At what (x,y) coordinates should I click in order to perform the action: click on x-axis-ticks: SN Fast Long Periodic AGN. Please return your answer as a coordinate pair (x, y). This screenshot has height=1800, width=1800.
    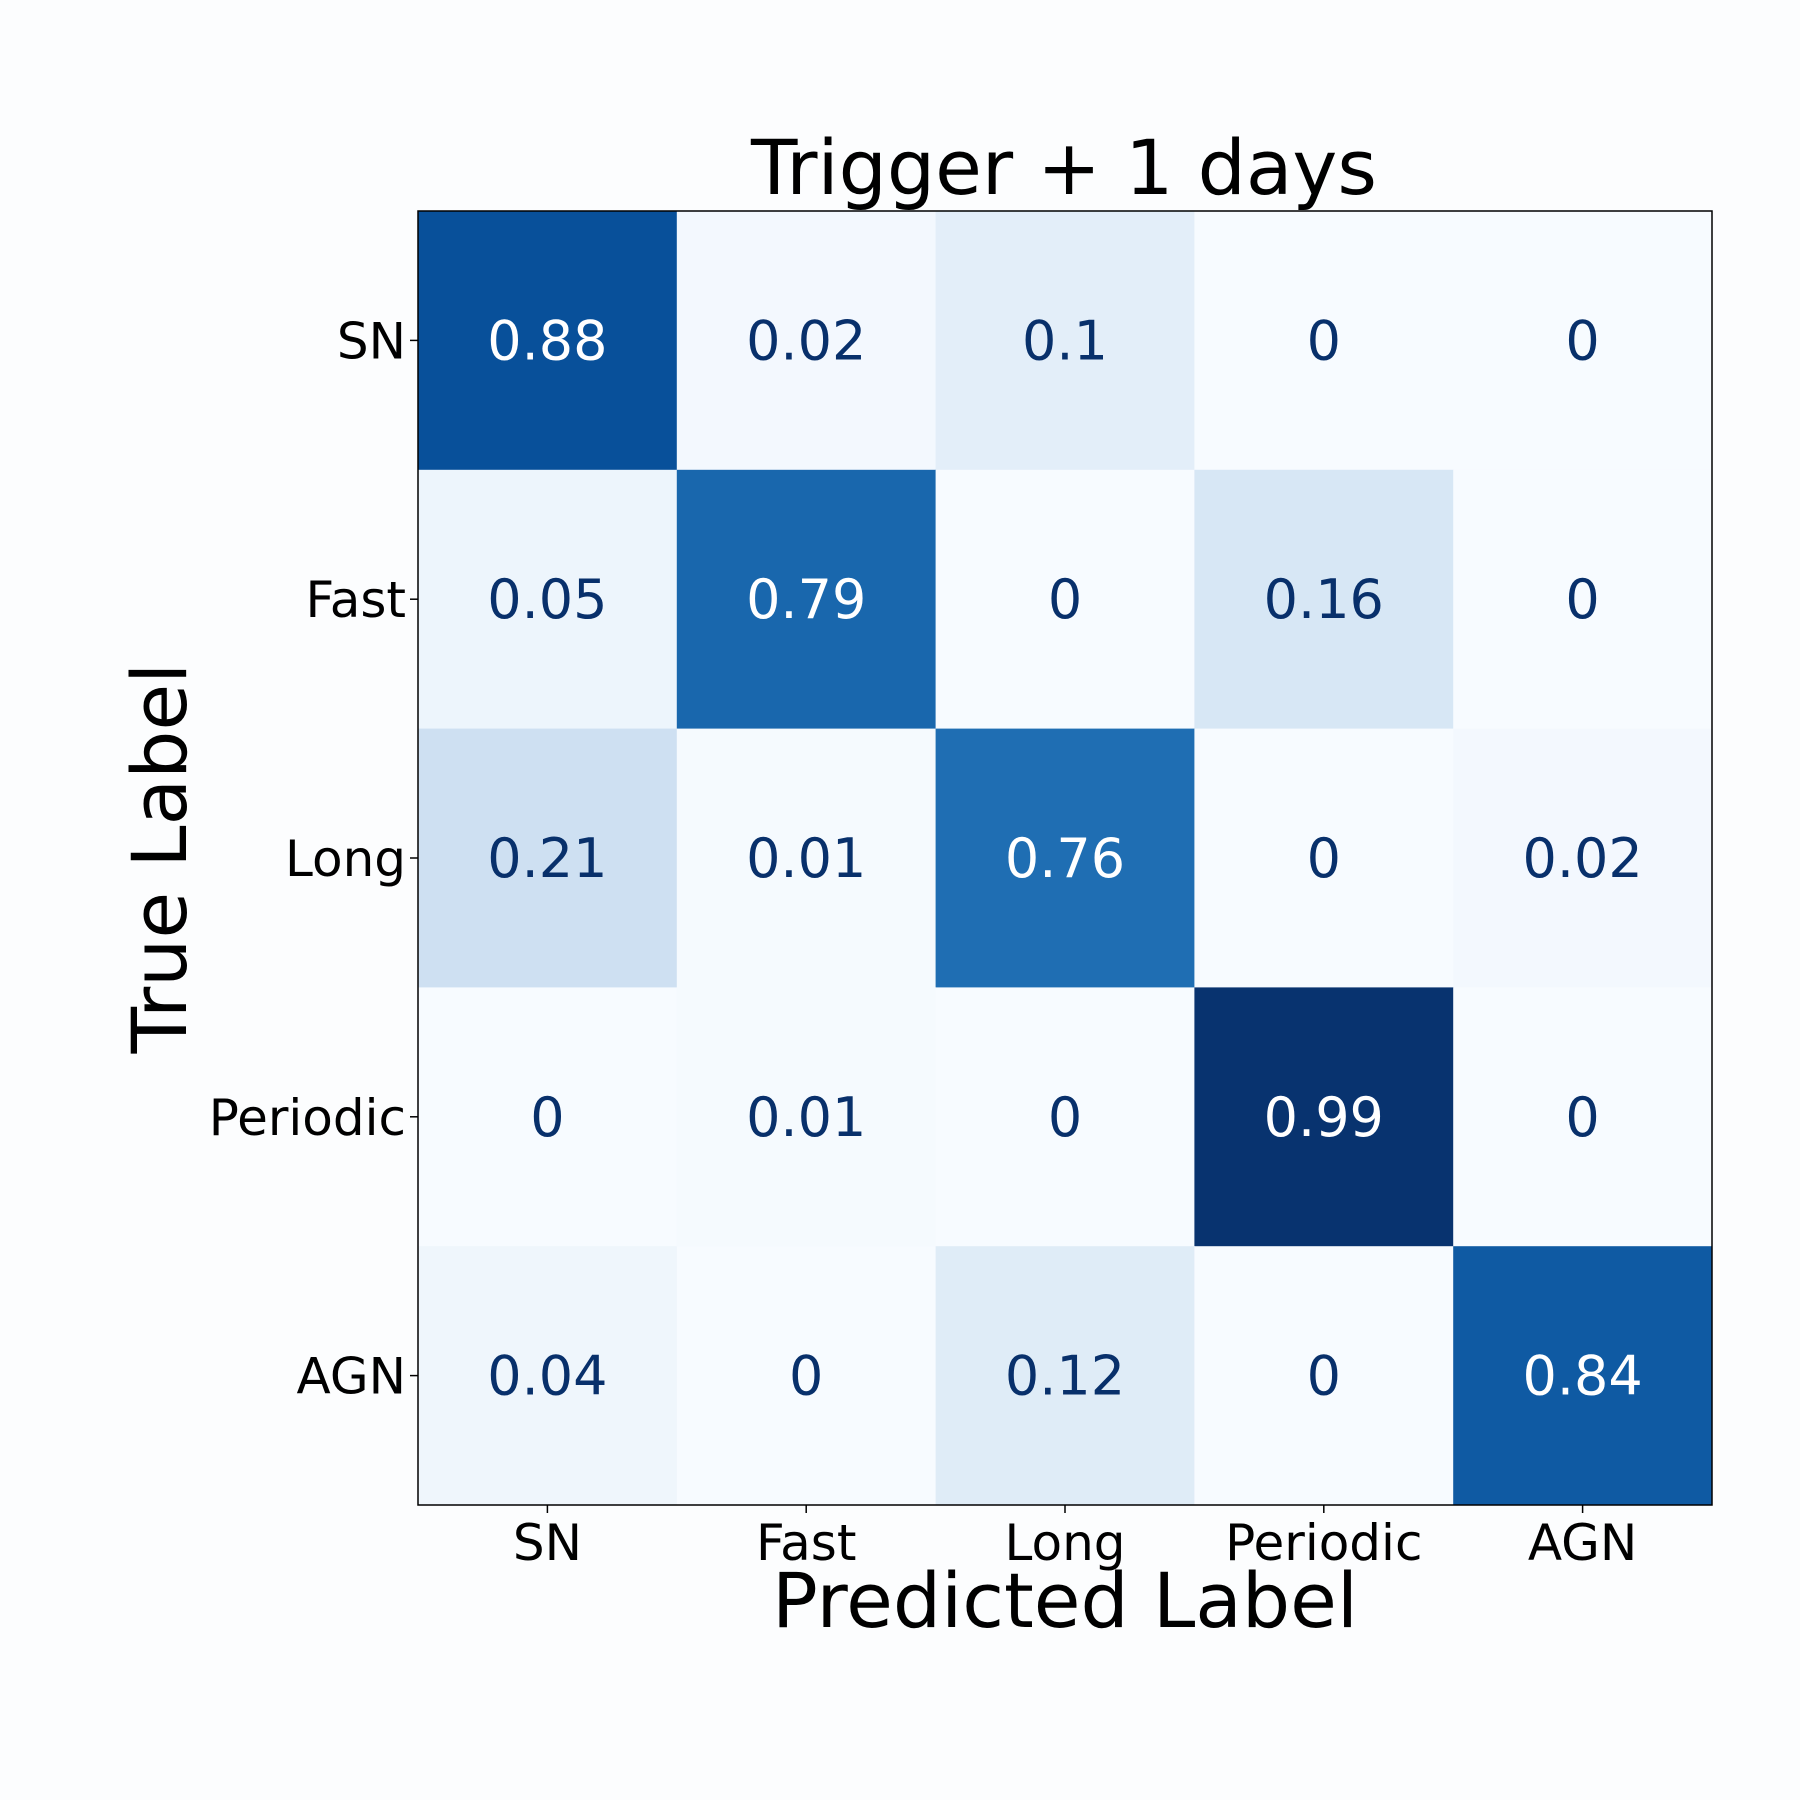
    Looking at the image, I should click on (1075, 1538).